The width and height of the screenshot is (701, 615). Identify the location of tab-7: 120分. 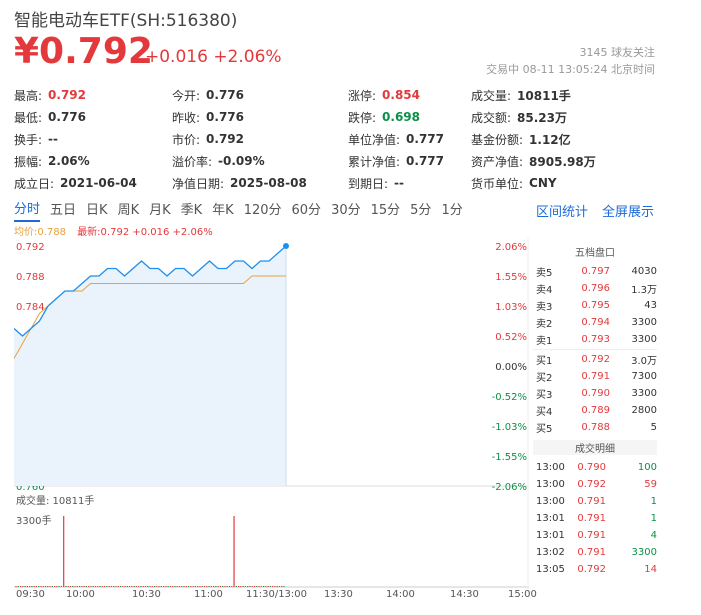
(262, 210).